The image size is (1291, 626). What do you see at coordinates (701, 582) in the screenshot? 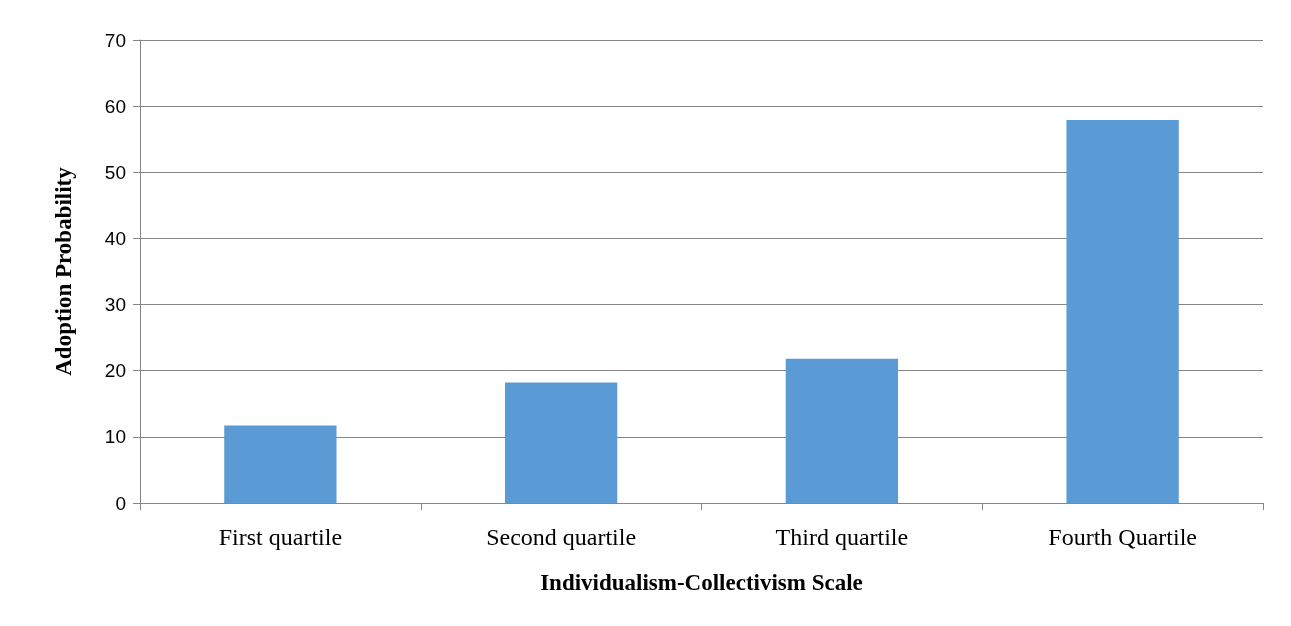
I see `x-axis-title: Individualism-Collectivism Scale` at bounding box center [701, 582].